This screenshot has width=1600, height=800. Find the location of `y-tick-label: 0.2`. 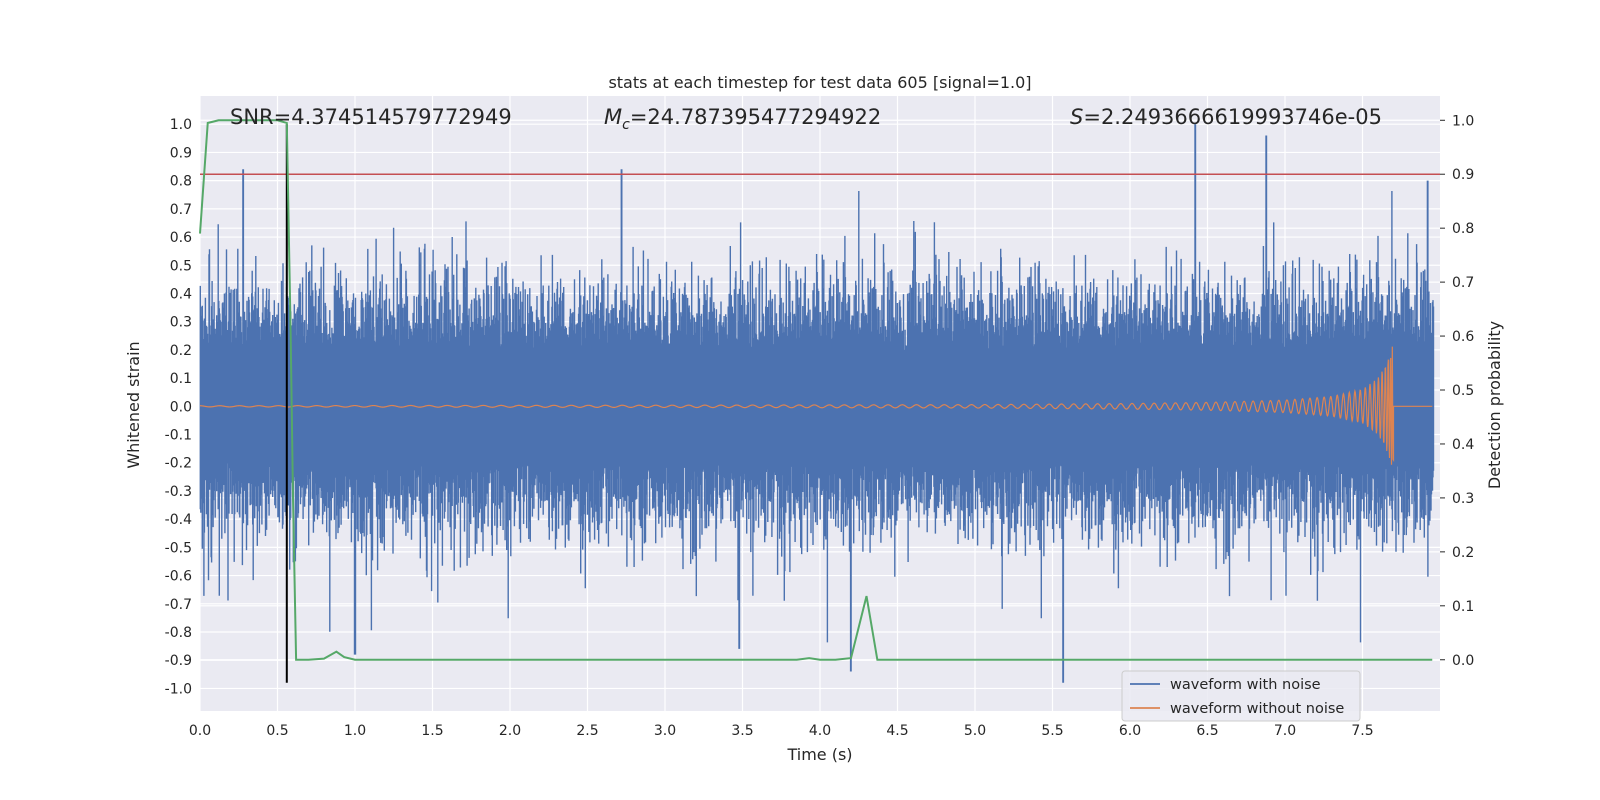

y-tick-label: 0.2 is located at coordinates (181, 351).